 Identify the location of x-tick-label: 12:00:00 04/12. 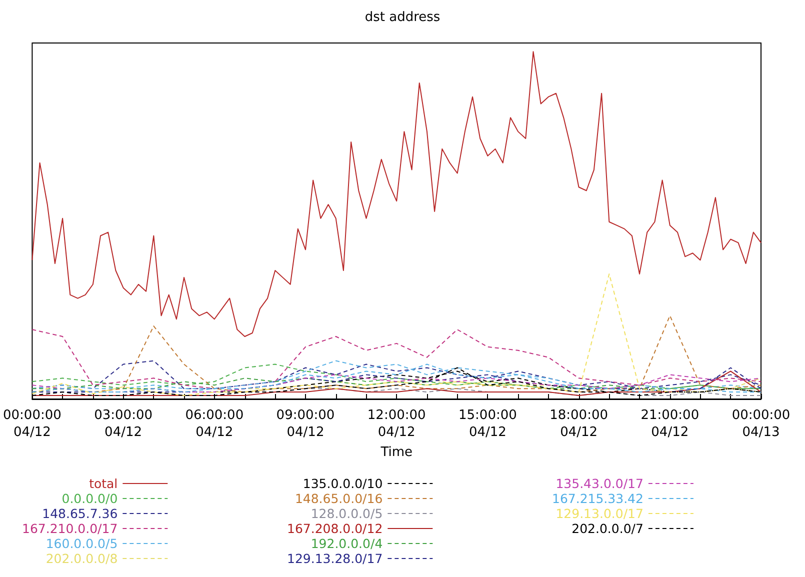
(396, 424).